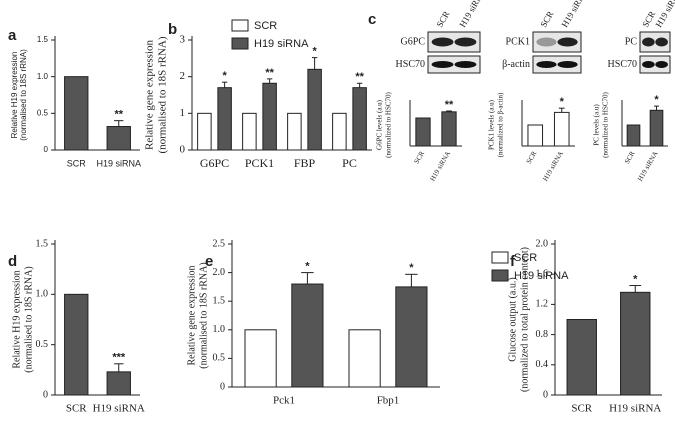 Image resolution: width=675 pixels, height=426 pixels. Describe the element at coordinates (518, 41) in the screenshot. I see `band-label: PCK1` at that location.